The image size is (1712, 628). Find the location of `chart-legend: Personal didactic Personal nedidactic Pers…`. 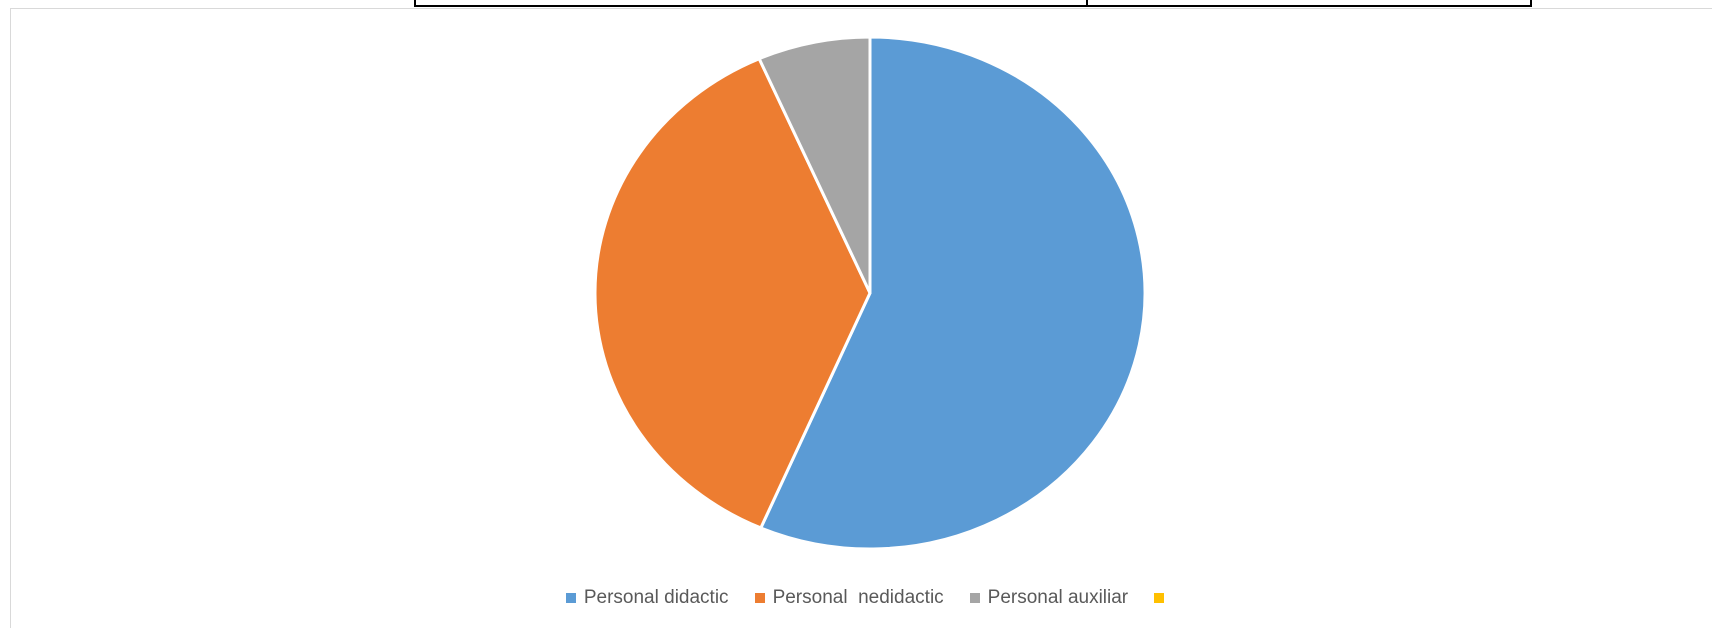

chart-legend: Personal didactic Personal nedidactic Pers… is located at coordinates (856, 598).